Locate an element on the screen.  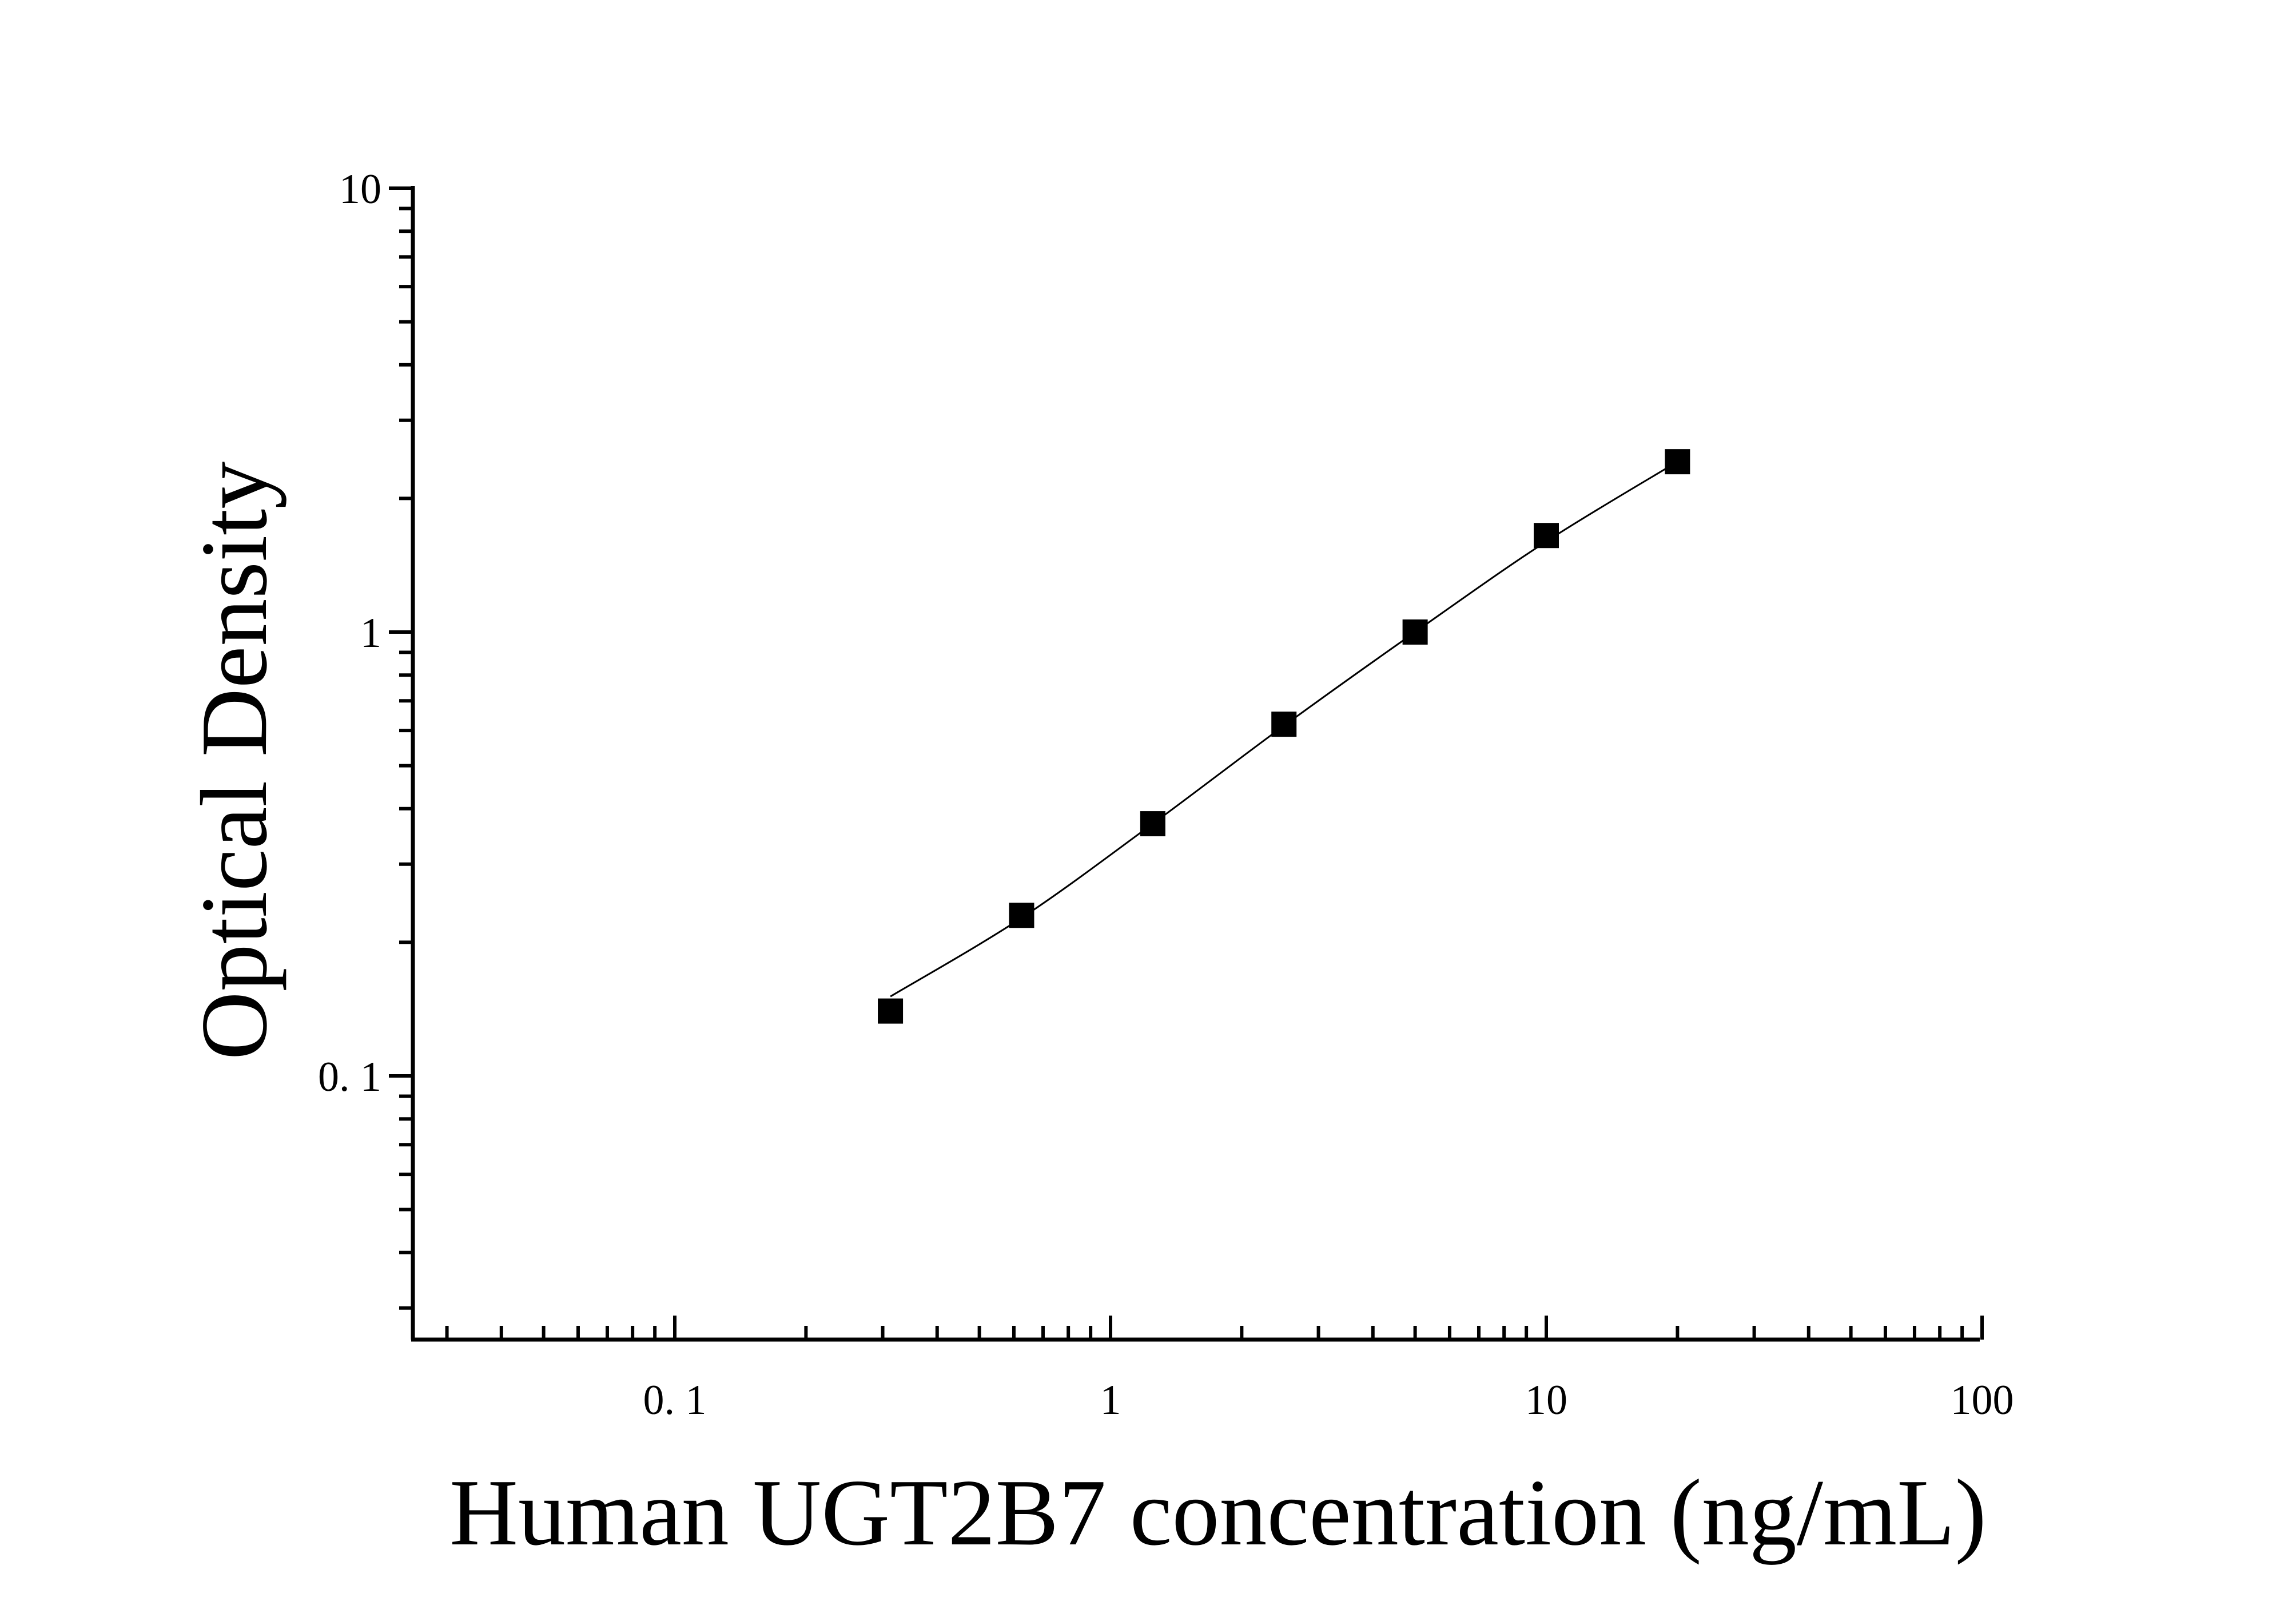
y-tick-label: 10 is located at coordinates (360, 189).